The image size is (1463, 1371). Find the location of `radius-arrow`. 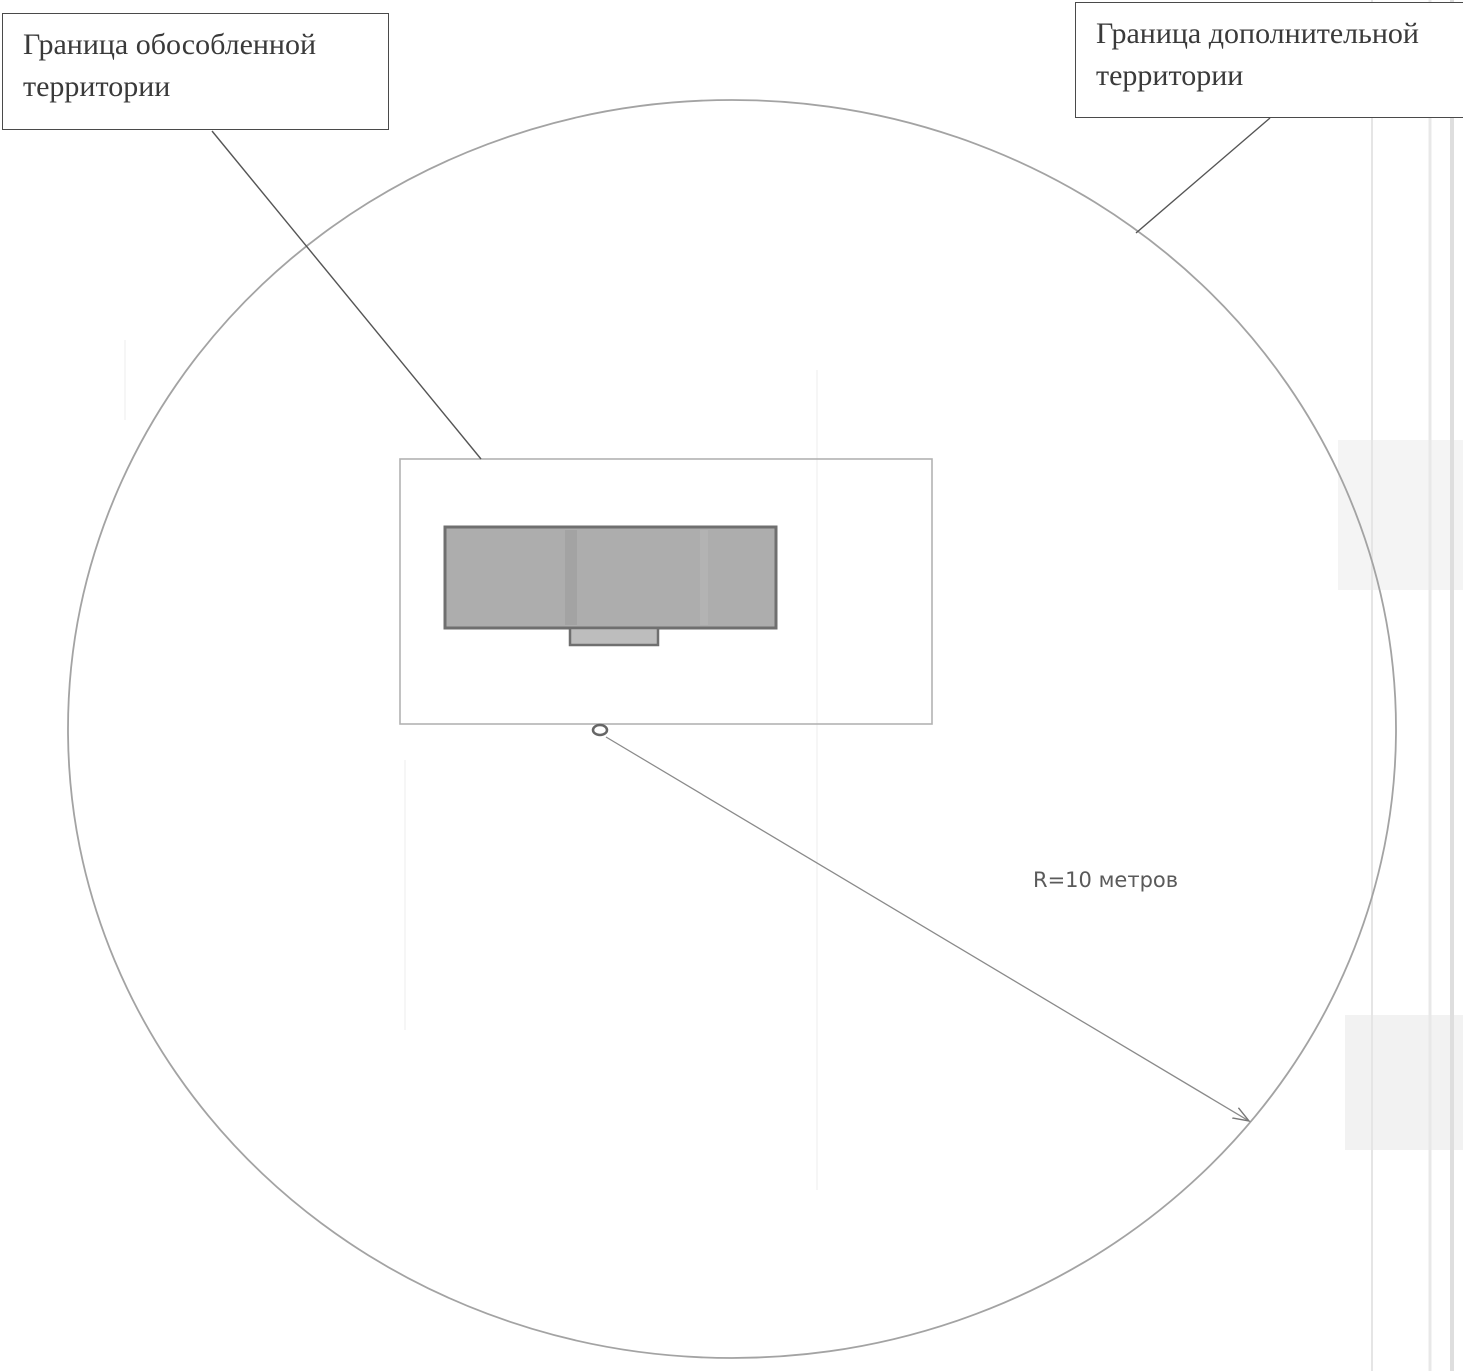

radius-arrow is located at coordinates (927, 928).